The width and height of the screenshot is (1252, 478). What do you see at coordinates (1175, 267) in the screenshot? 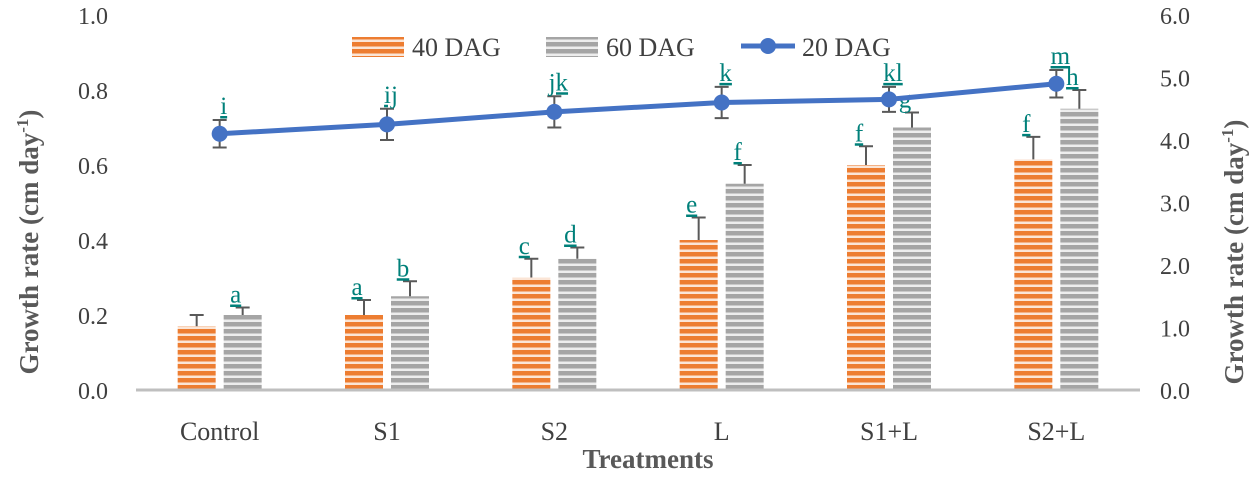
I see `y-right-tick-label: 2.0` at bounding box center [1175, 267].